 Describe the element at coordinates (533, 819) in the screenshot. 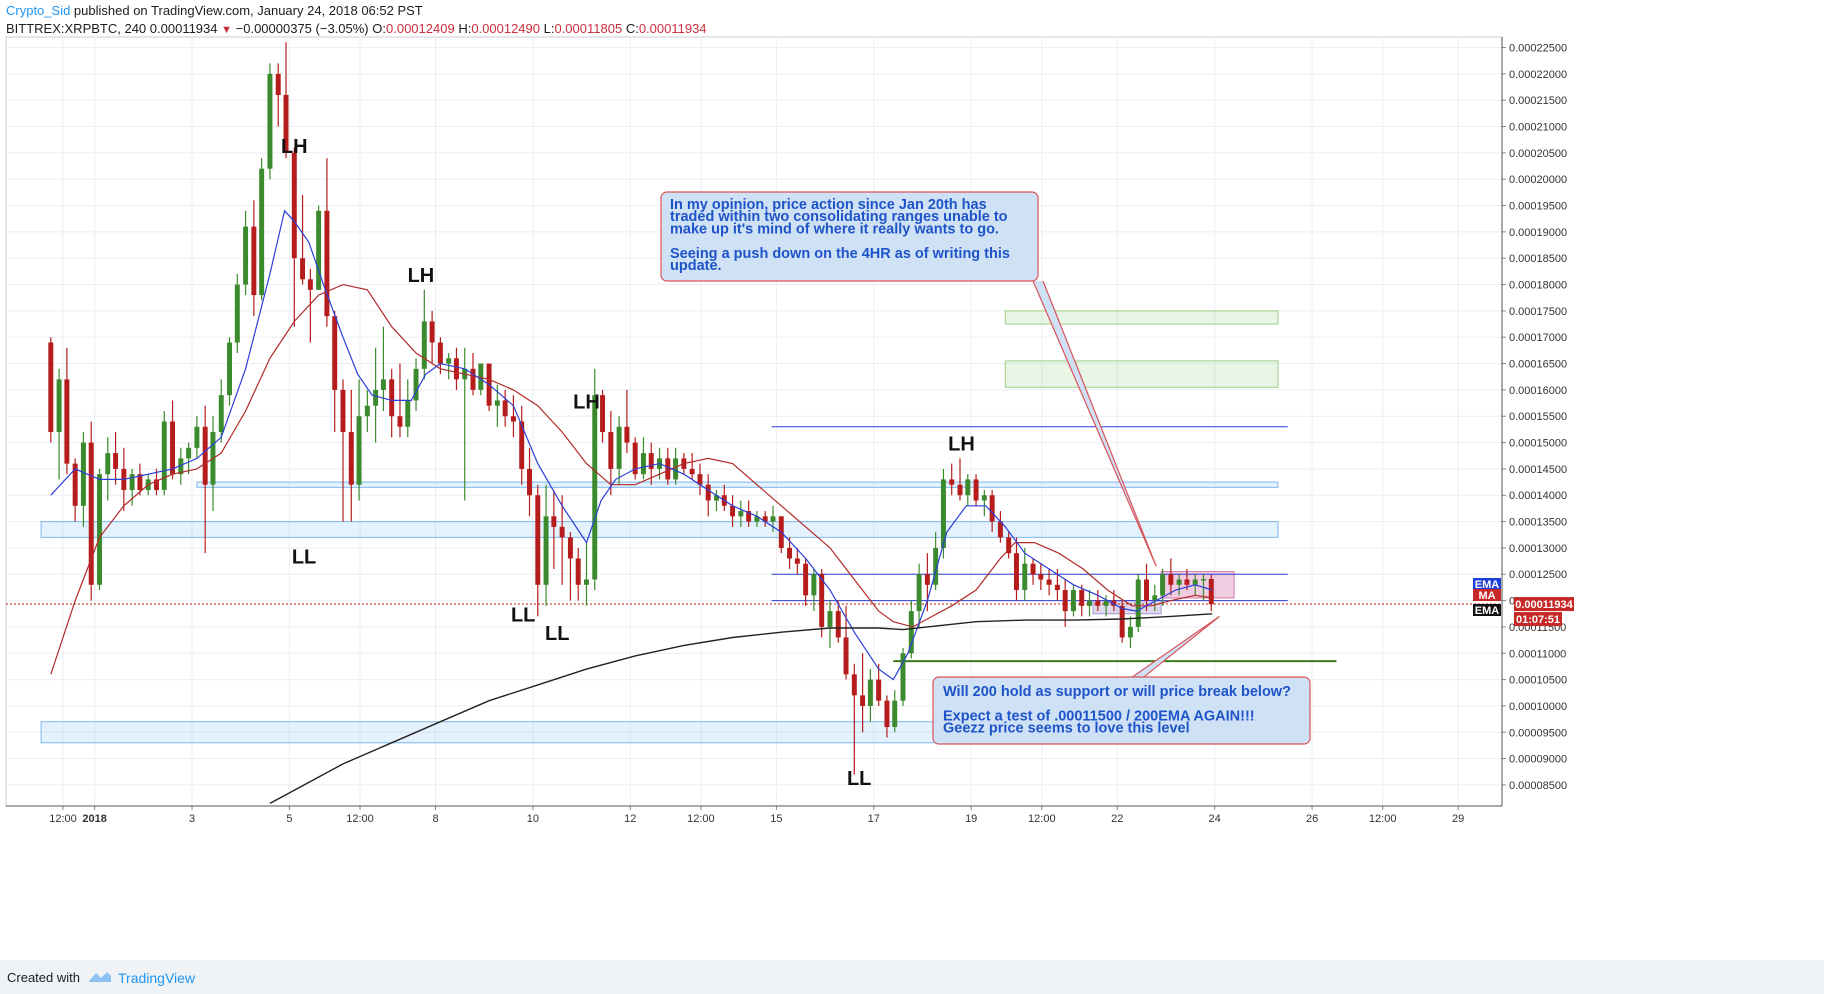

I see `x-tick-label: 10` at that location.